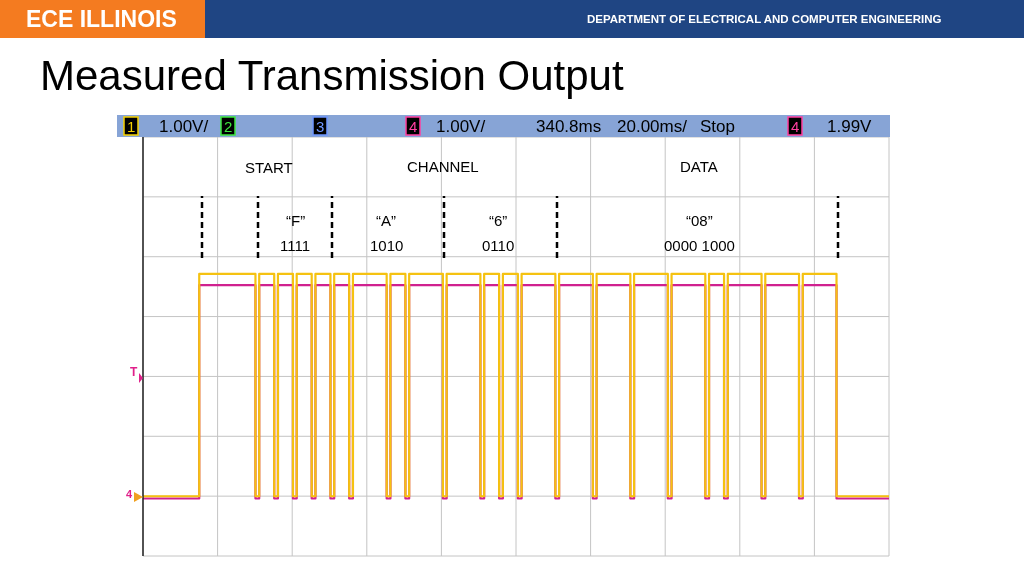 The width and height of the screenshot is (1024, 576). What do you see at coordinates (569, 126) in the screenshot?
I see `text: 340.8ms` at bounding box center [569, 126].